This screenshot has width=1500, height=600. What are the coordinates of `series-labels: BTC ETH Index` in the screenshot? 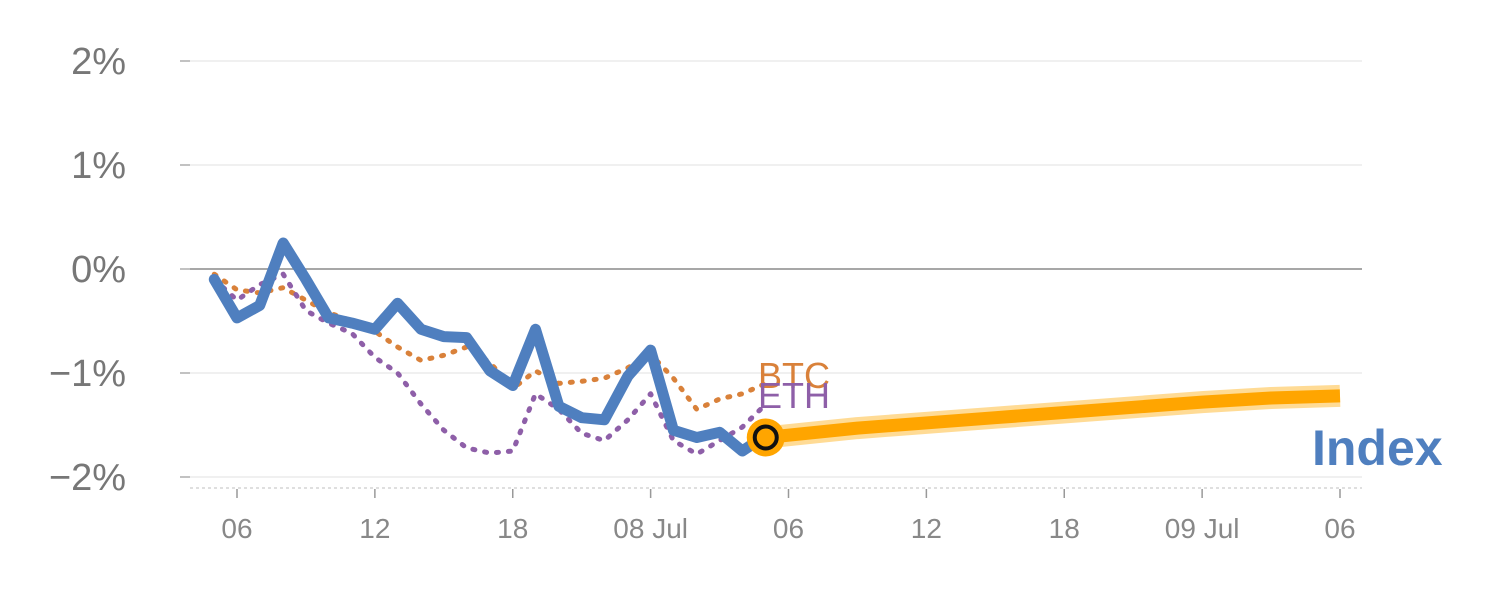 It's located at (1100, 415).